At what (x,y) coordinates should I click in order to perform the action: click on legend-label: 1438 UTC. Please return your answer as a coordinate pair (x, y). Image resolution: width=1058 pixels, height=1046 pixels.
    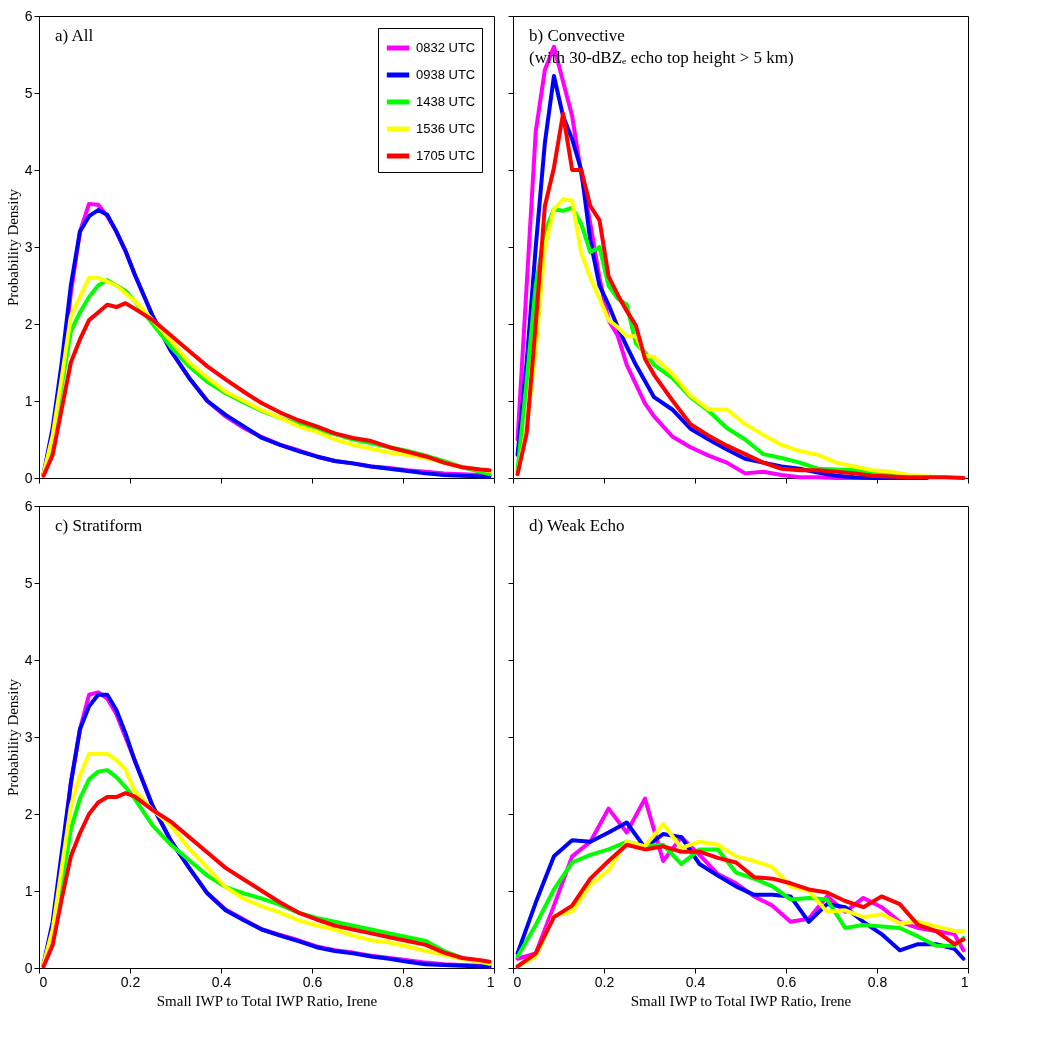
    Looking at the image, I should click on (446, 101).